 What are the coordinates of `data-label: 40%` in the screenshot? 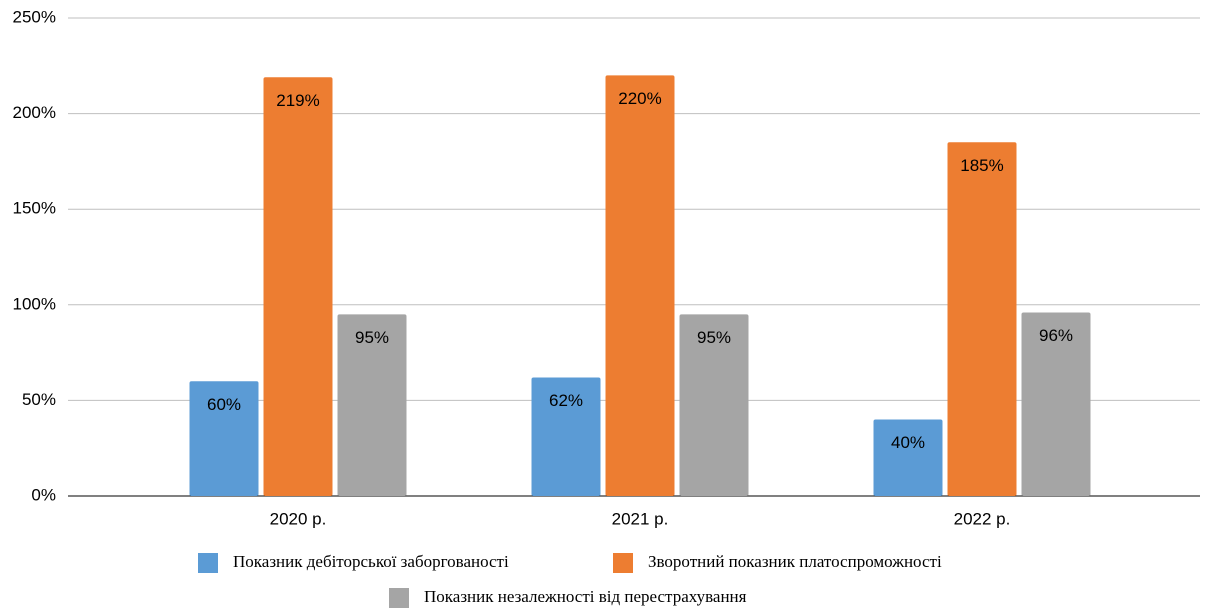 It's located at (908, 442).